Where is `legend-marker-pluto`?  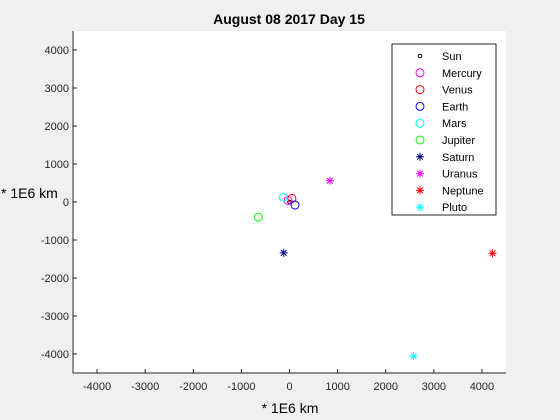 legend-marker-pluto is located at coordinates (420, 207).